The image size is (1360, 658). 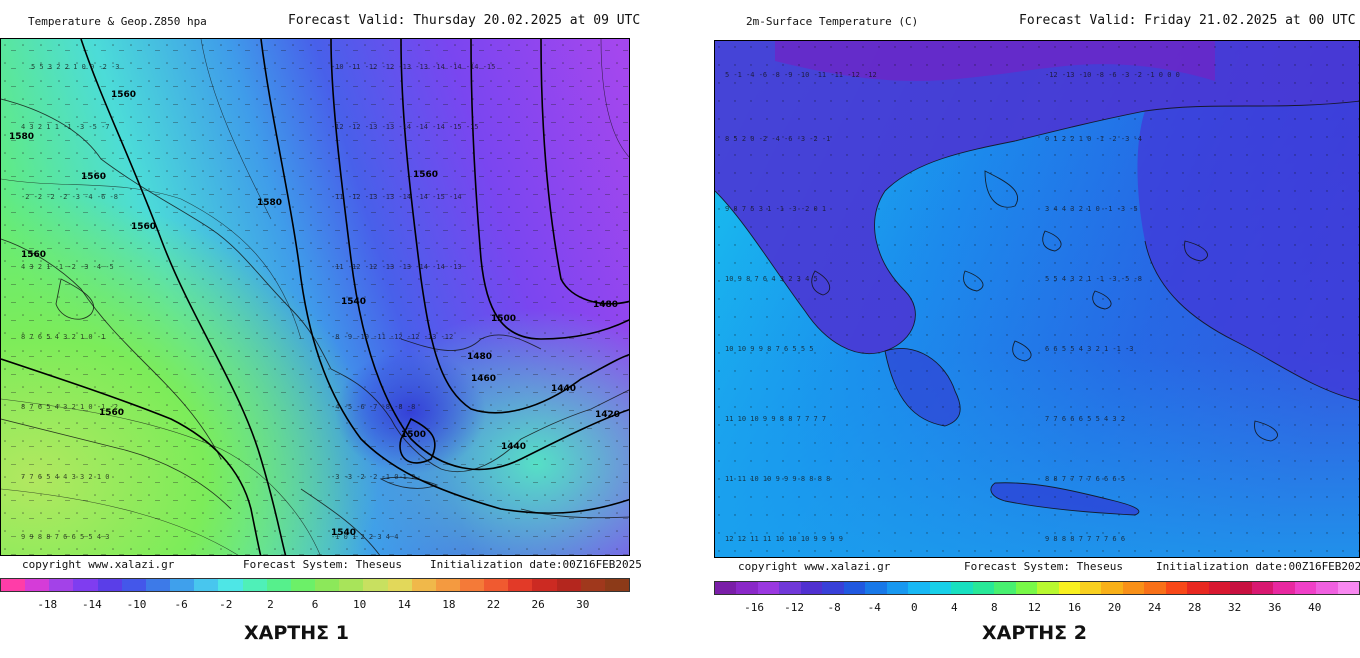 I want to click on svg-text:-11 -12 -13 -13 -14 -14 -15 -1: -11 -12 -13 -13 -14 -14 -15 -14, so click(x=396, y=197).